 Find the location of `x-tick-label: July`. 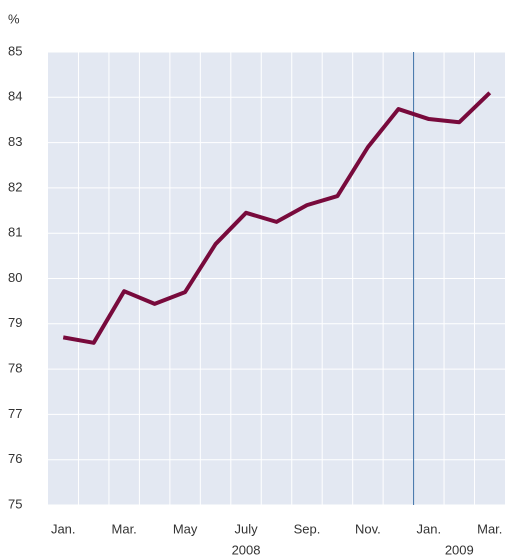

x-tick-label: July is located at coordinates (246, 528).